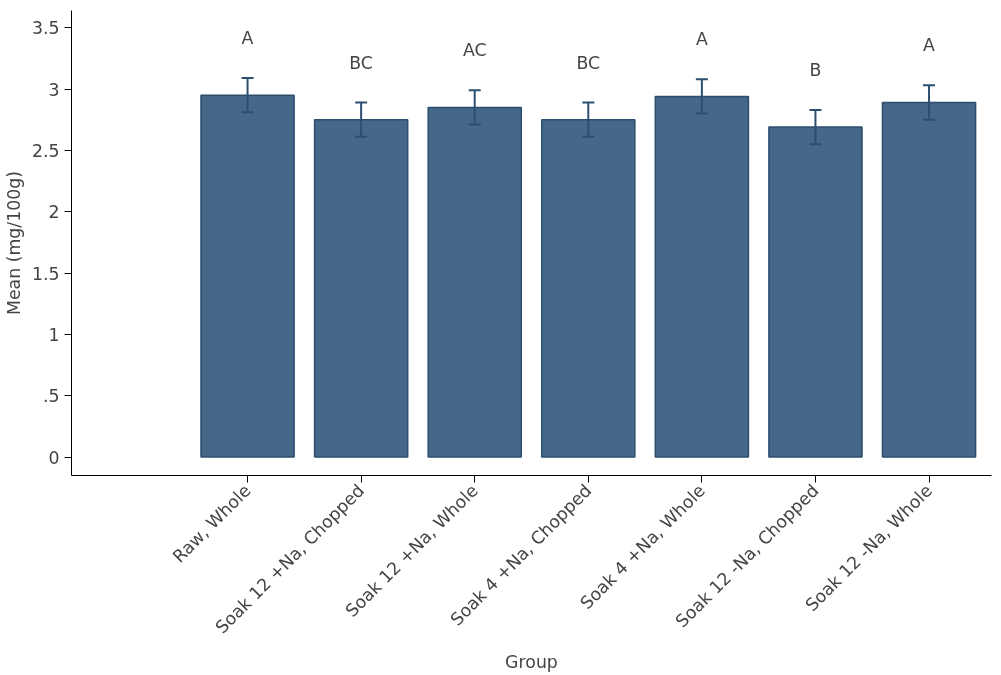 This screenshot has height=675, width=1001. What do you see at coordinates (13, 243) in the screenshot?
I see `y-axis-title: Mean (mg/100g)` at bounding box center [13, 243].